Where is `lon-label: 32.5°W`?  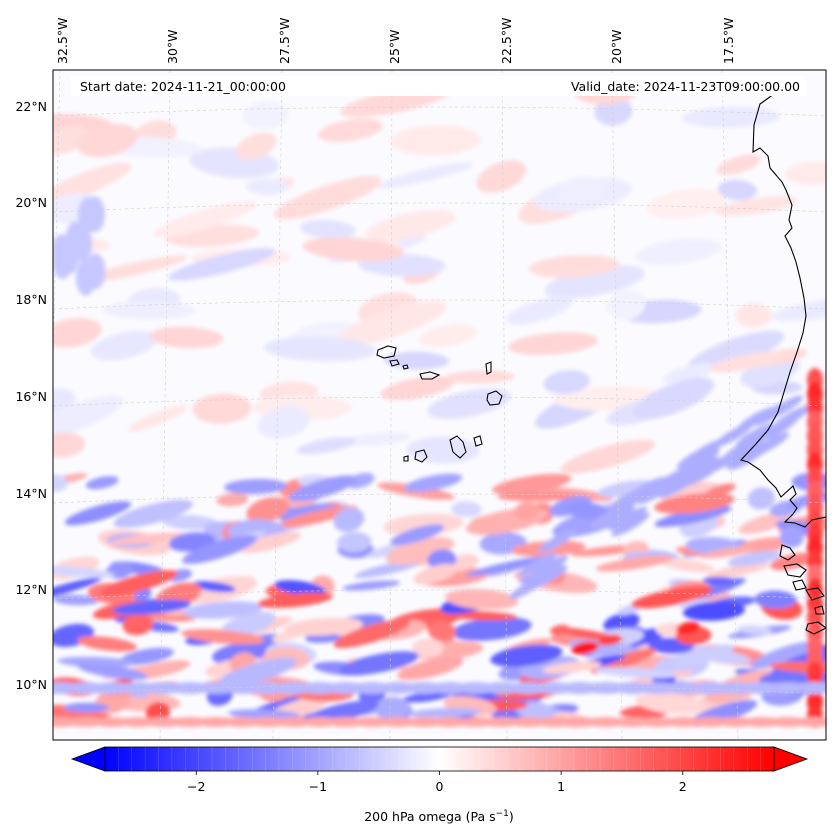 lon-label: 32.5°W is located at coordinates (62, 41).